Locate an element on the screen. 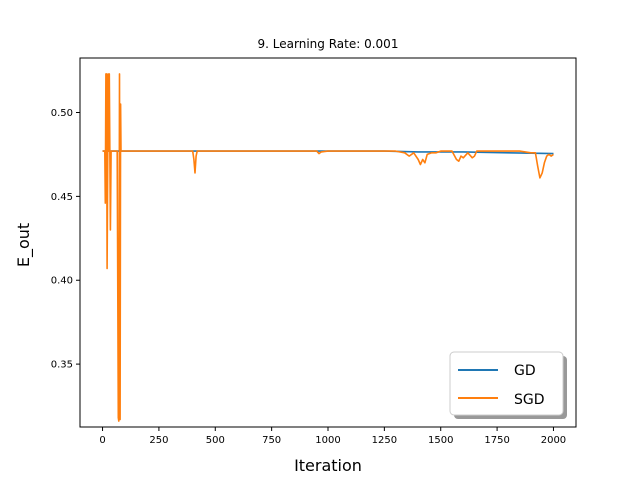 The width and height of the screenshot is (640, 480). x-axis-label: Iteration is located at coordinates (328, 465).